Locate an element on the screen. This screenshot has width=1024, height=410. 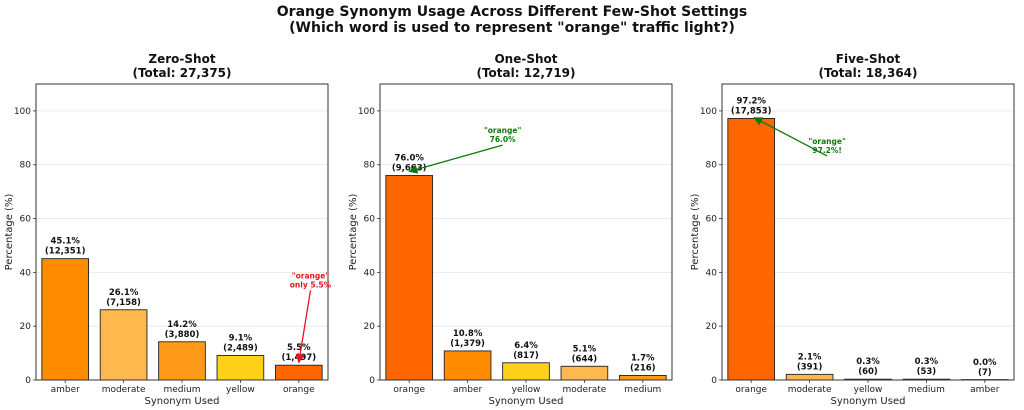
bar-pct-label: 10.8% is located at coordinates (468, 334).